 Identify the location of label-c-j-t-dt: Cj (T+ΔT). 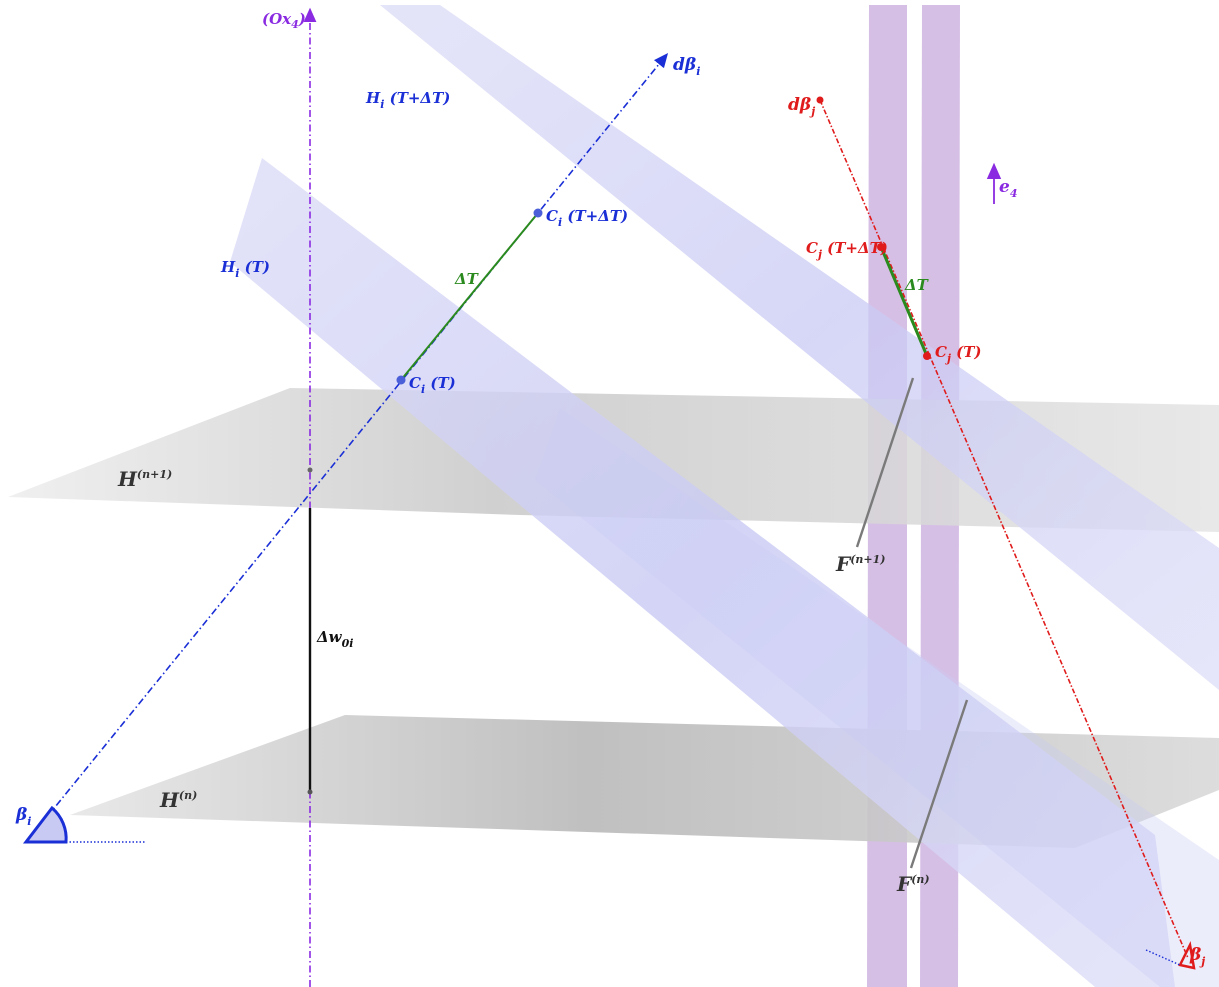
(847, 250).